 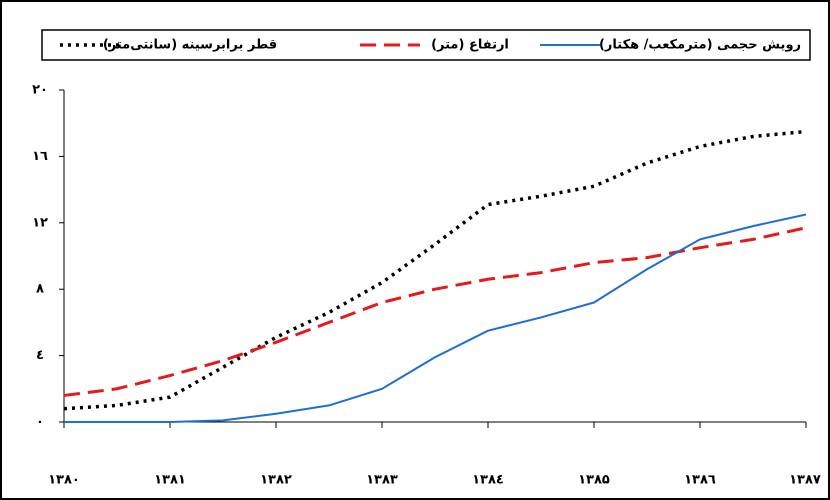 I want to click on x-tick-label: ۱۳۸٤, so click(x=488, y=480).